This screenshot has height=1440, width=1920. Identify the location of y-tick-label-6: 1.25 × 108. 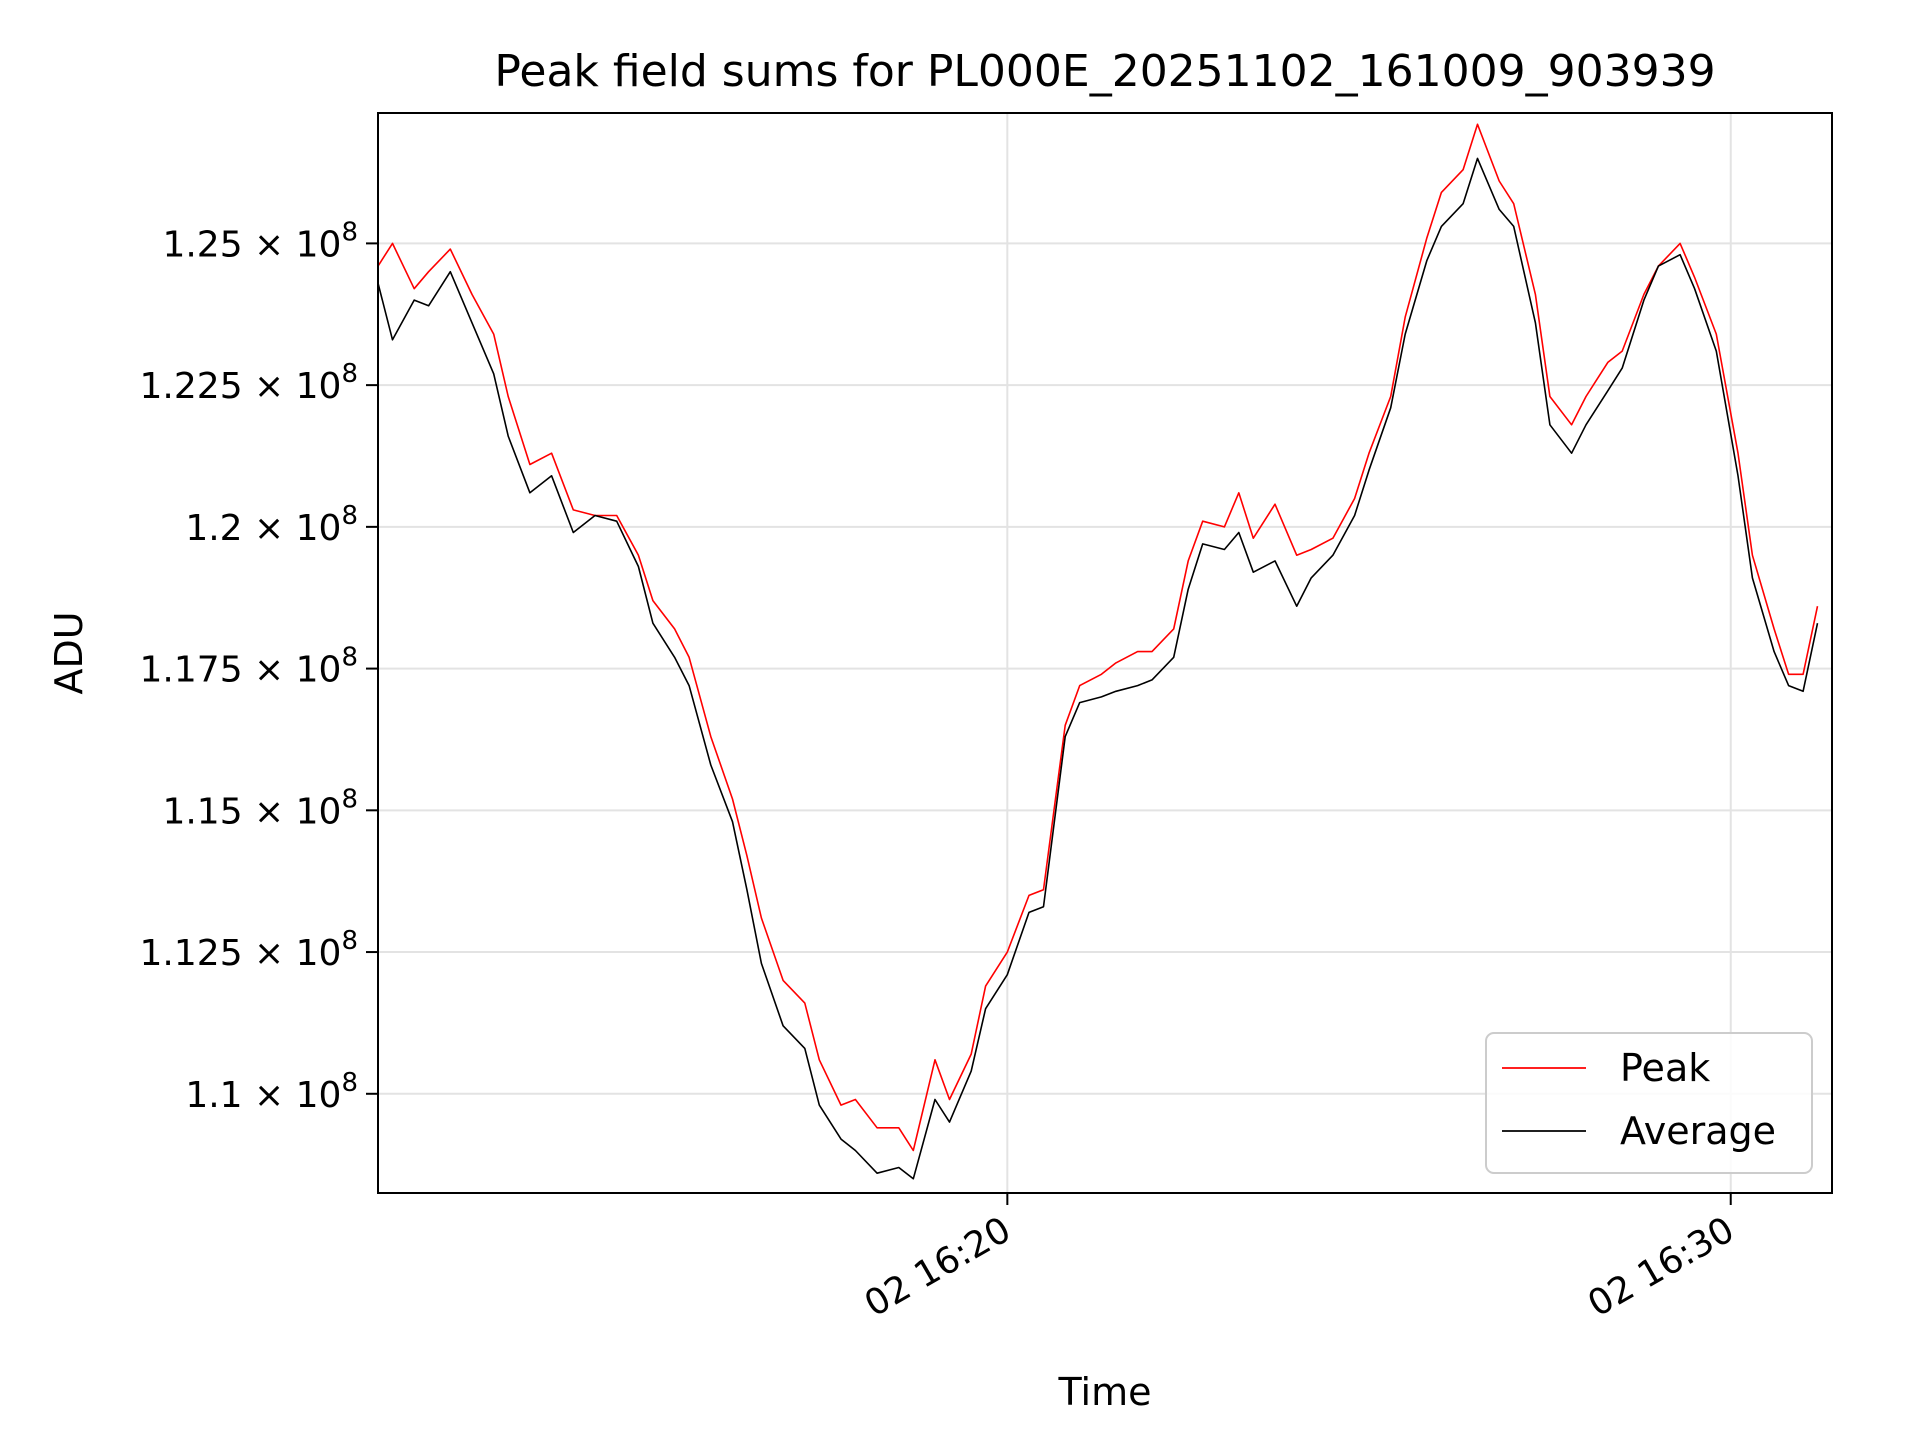
(260, 241).